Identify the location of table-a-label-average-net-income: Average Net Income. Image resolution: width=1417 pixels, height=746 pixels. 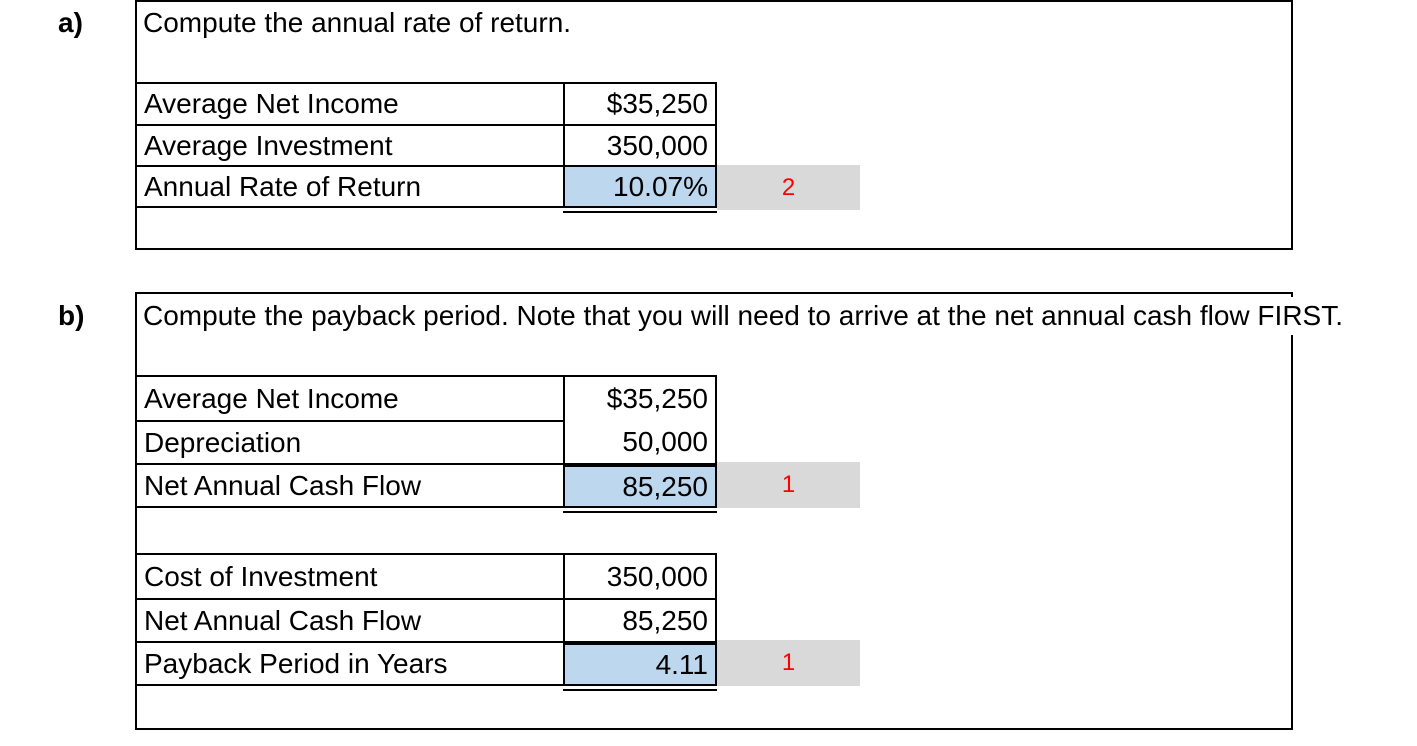
(271, 103).